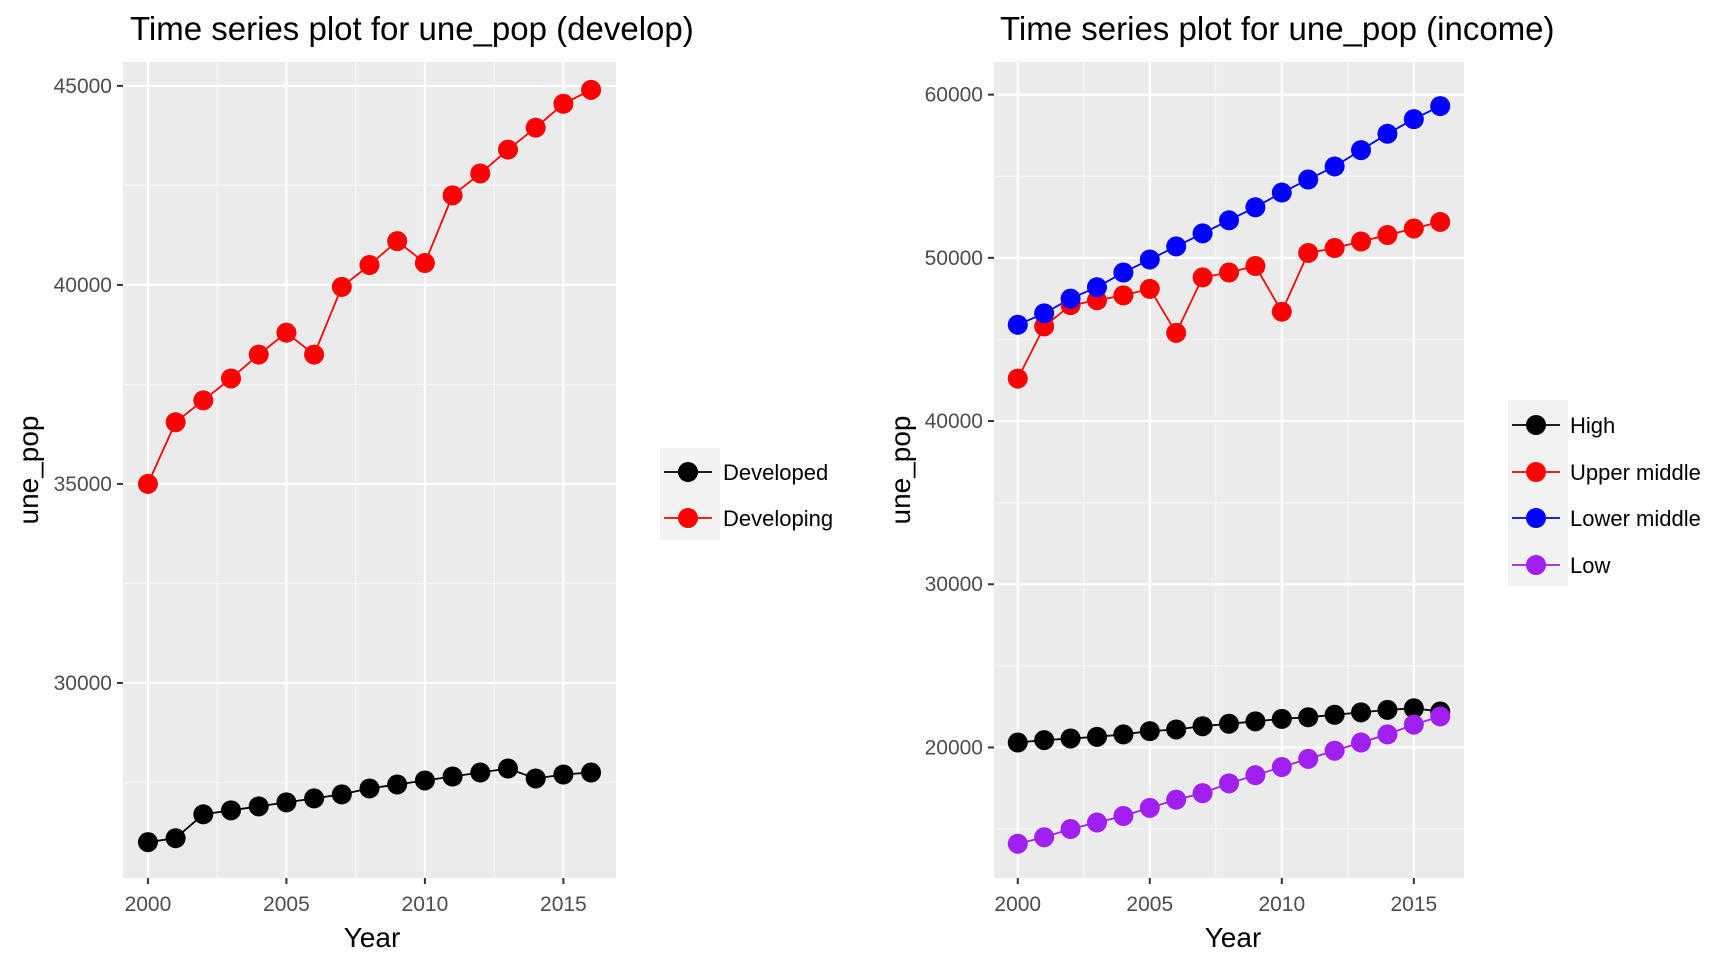 Image resolution: width=1728 pixels, height=960 pixels. What do you see at coordinates (1590, 565) in the screenshot?
I see `legend-label-low: Low` at bounding box center [1590, 565].